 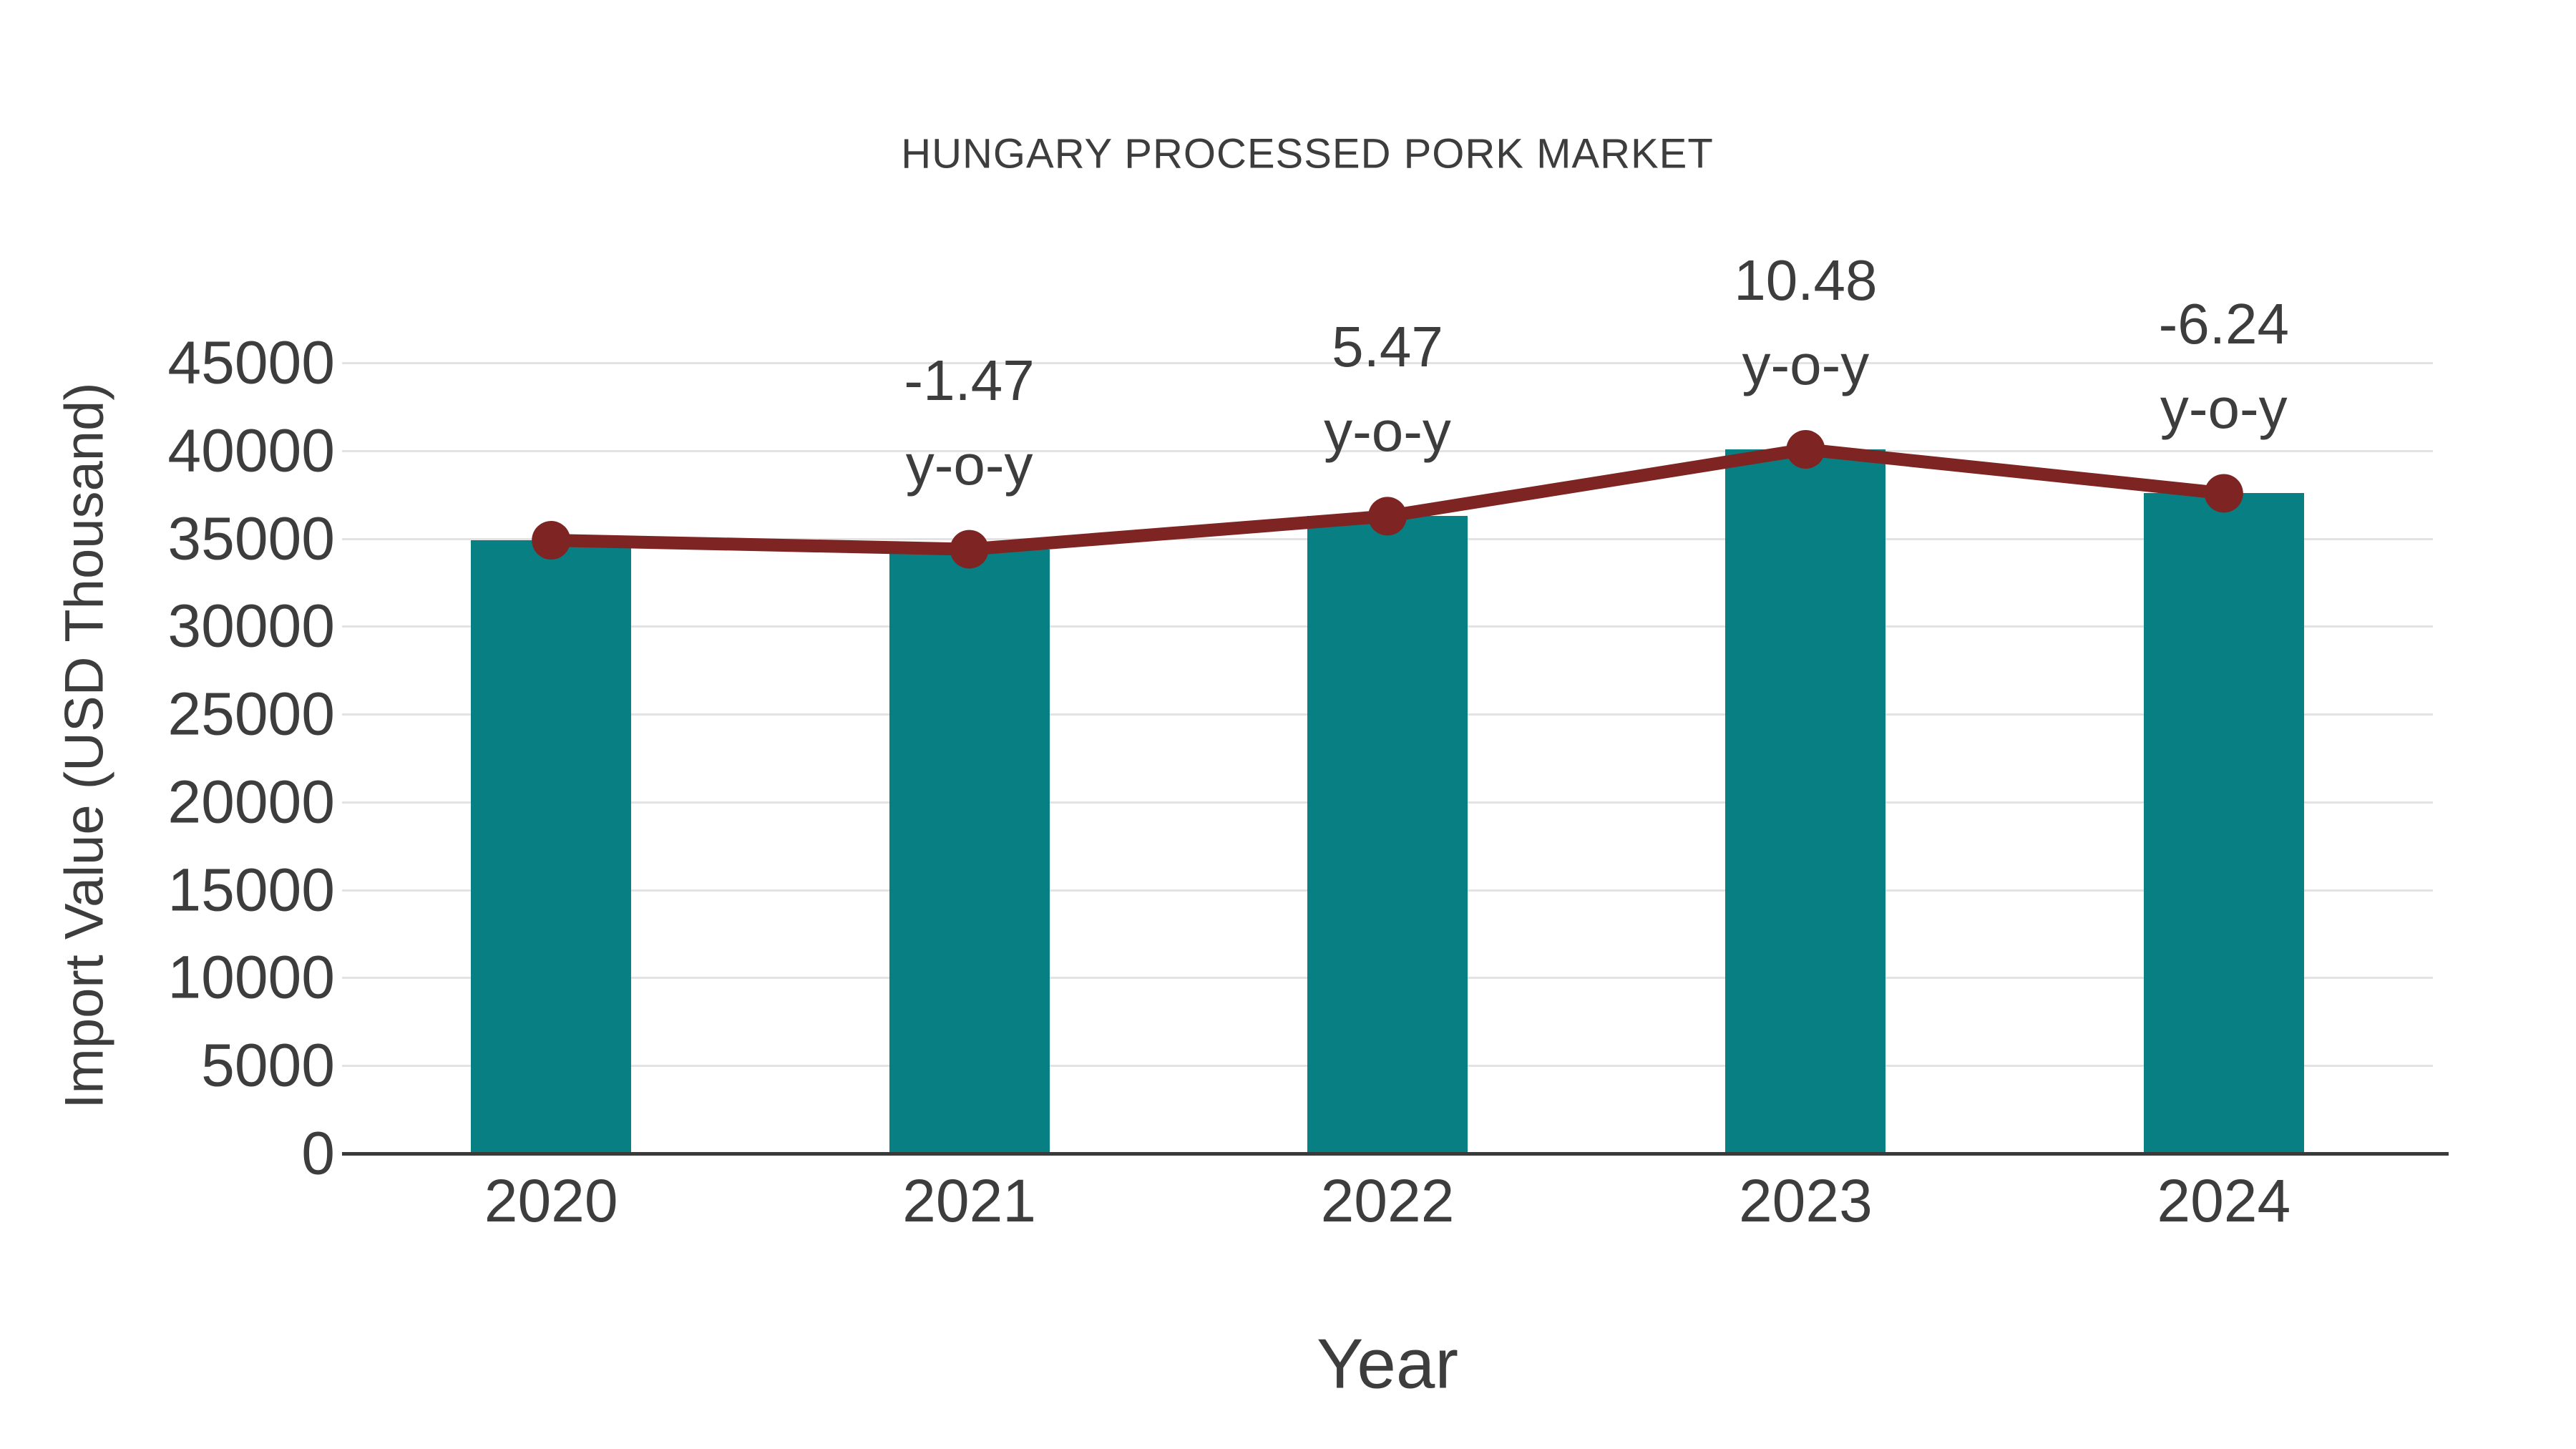 What do you see at coordinates (1387, 834) in the screenshot?
I see `bar-2022` at bounding box center [1387, 834].